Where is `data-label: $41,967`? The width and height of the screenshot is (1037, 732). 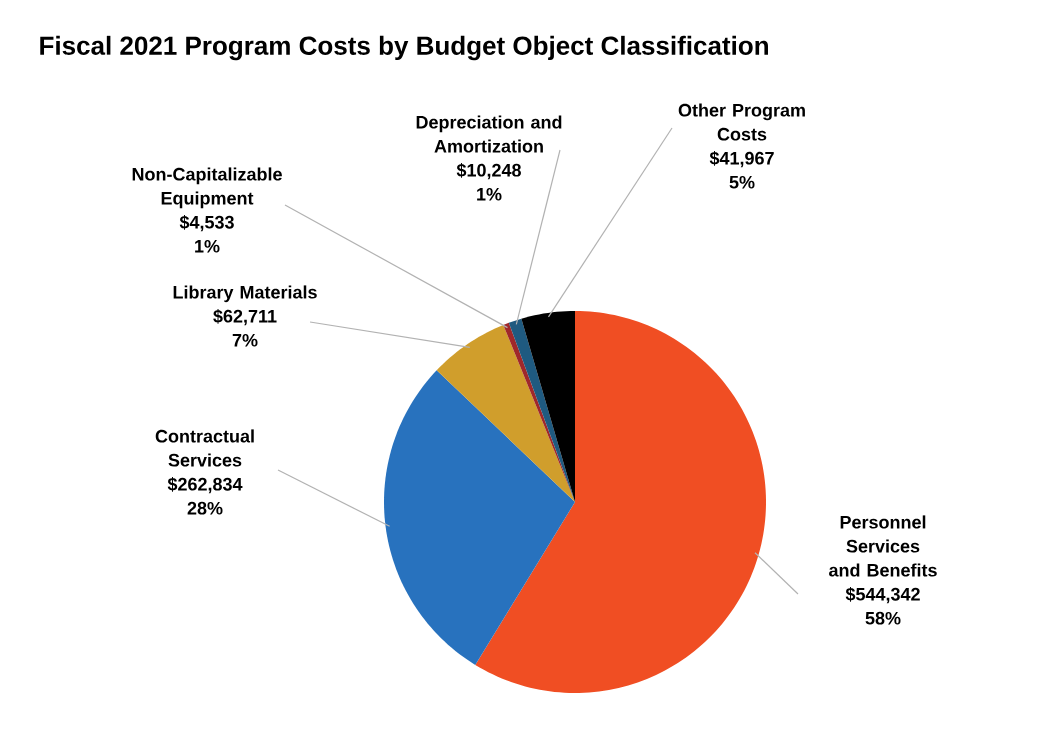
data-label: $41,967 is located at coordinates (741, 159).